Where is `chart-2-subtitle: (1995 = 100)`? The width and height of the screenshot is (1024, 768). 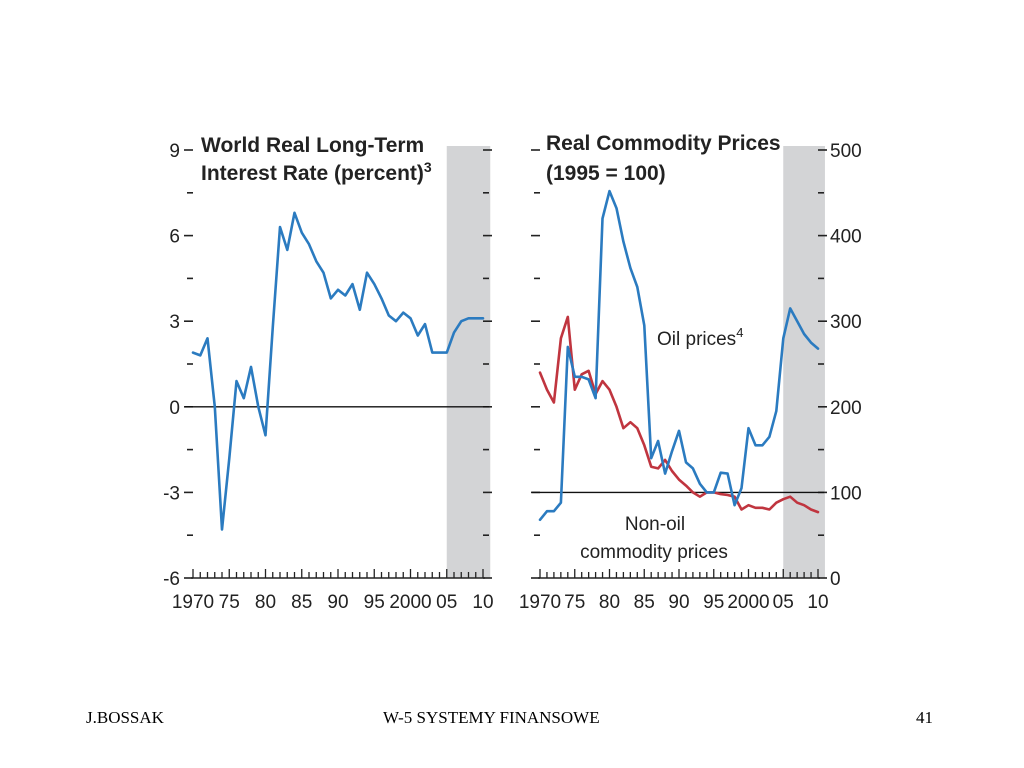
chart-2-subtitle: (1995 = 100) is located at coordinates (606, 173).